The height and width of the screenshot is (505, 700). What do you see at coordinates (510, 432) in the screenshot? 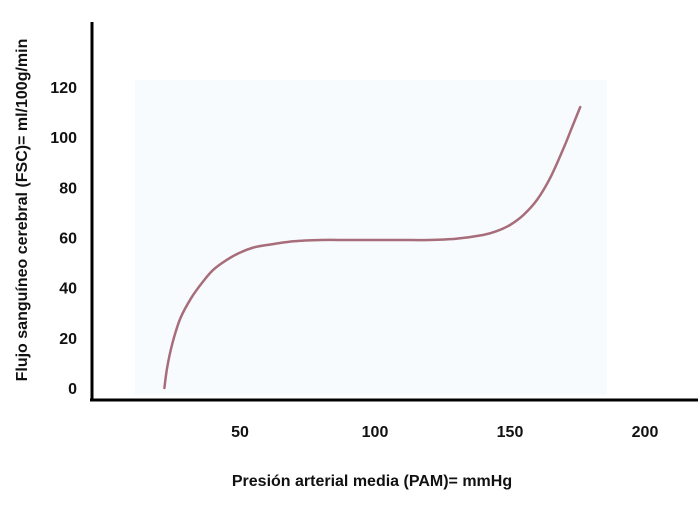
I see `x-tick-label: 150` at bounding box center [510, 432].